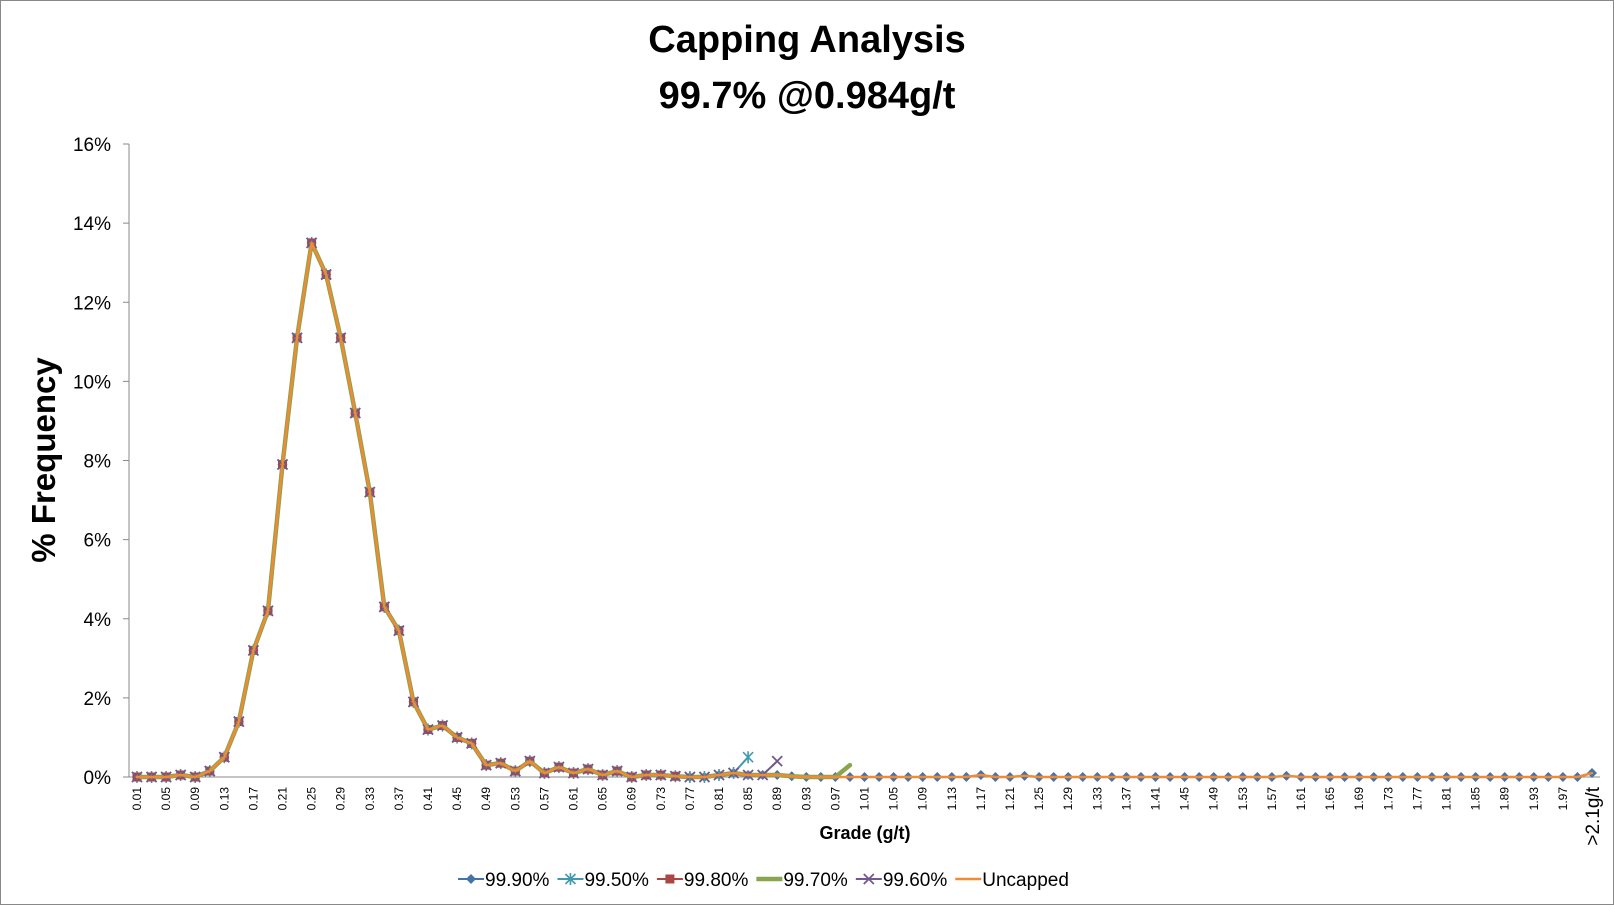 The height and width of the screenshot is (905, 1614). Describe the element at coordinates (43, 460) in the screenshot. I see `y-axis-label: % Frequency` at that location.